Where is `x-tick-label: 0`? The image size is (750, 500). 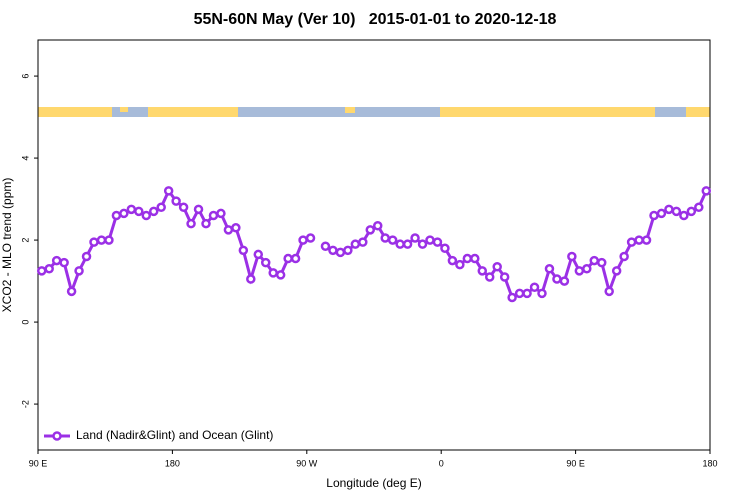
x-tick-label: 0 is located at coordinates (441, 463).